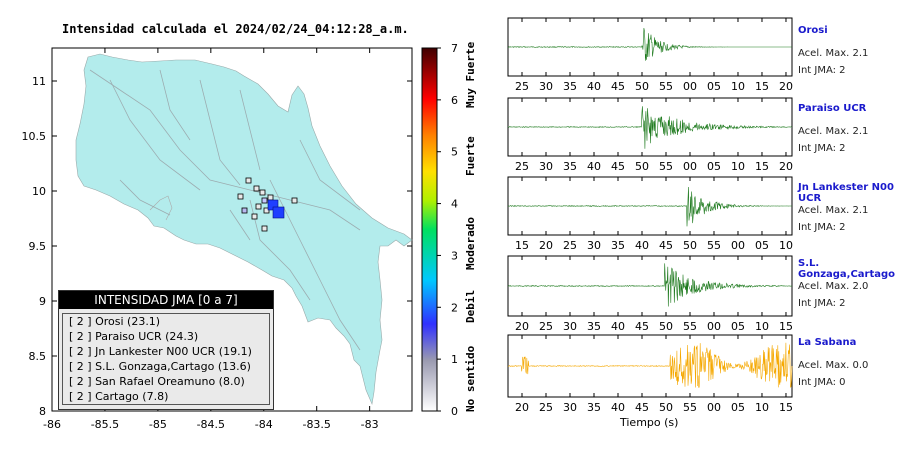 This screenshot has width=910, height=460. Describe the element at coordinates (316, 424) in the screenshot. I see `x-tick-label: -83.5` at that location.